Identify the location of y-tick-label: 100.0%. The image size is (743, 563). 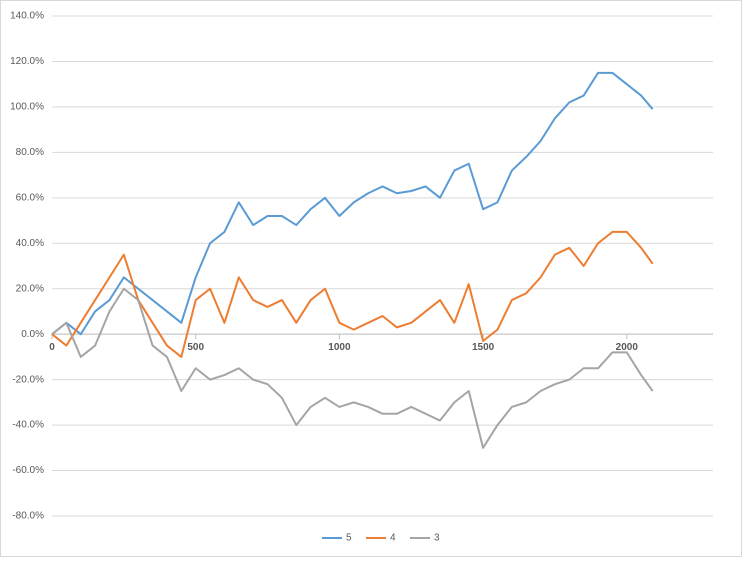
(27, 107).